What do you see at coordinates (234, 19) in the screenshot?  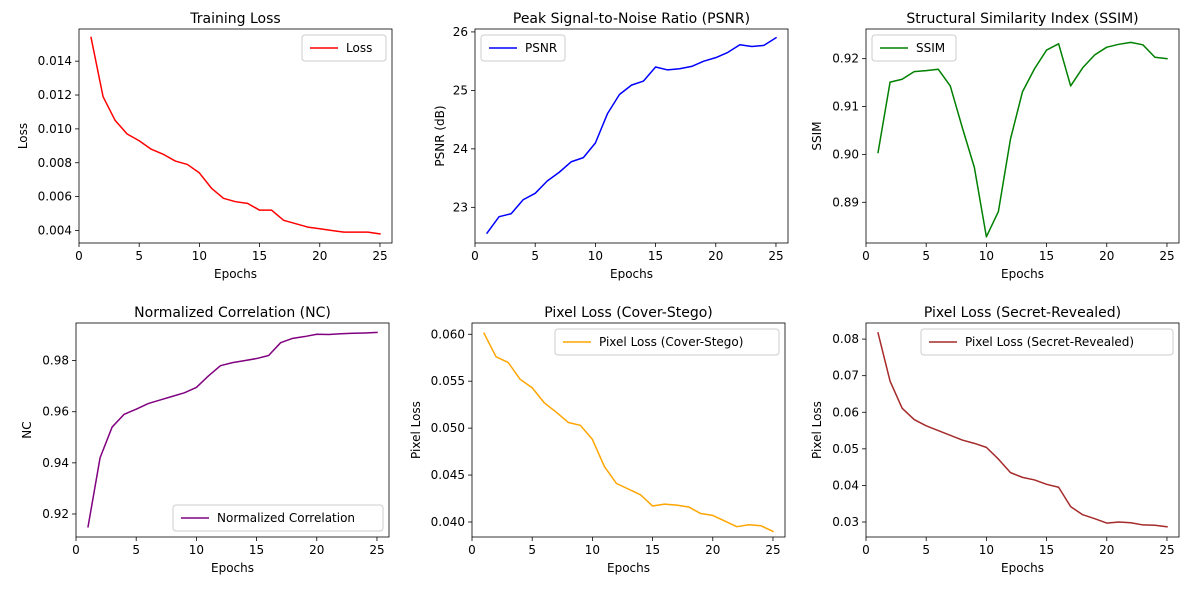 I see `chart-title: Training Loss` at bounding box center [234, 19].